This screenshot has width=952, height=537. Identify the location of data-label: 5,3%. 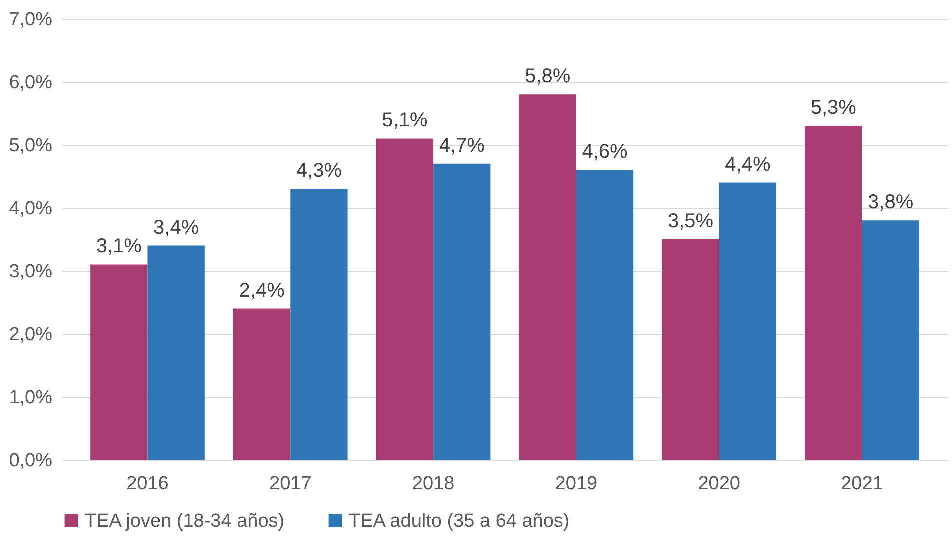
(833, 108).